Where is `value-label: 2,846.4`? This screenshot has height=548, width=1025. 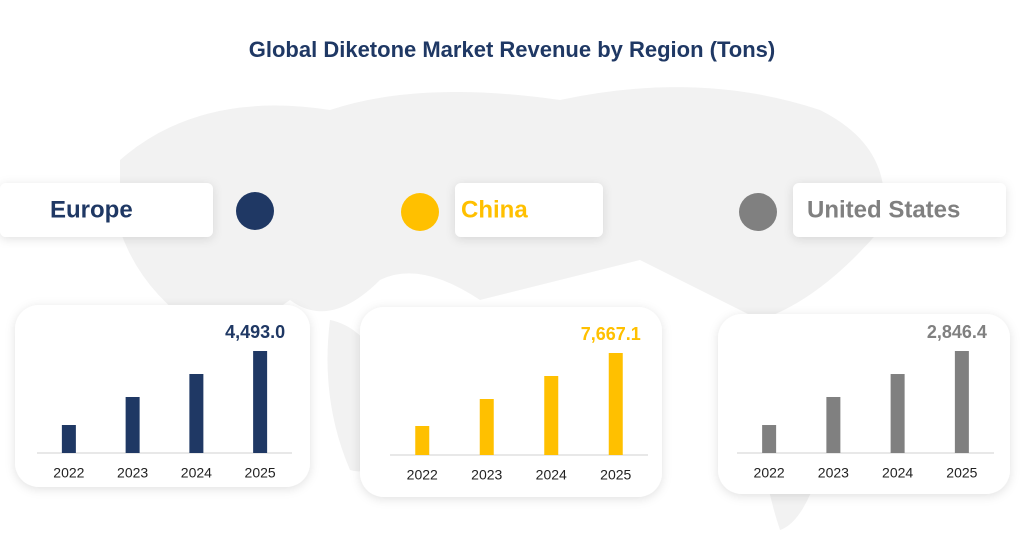
value-label: 2,846.4 is located at coordinates (957, 332).